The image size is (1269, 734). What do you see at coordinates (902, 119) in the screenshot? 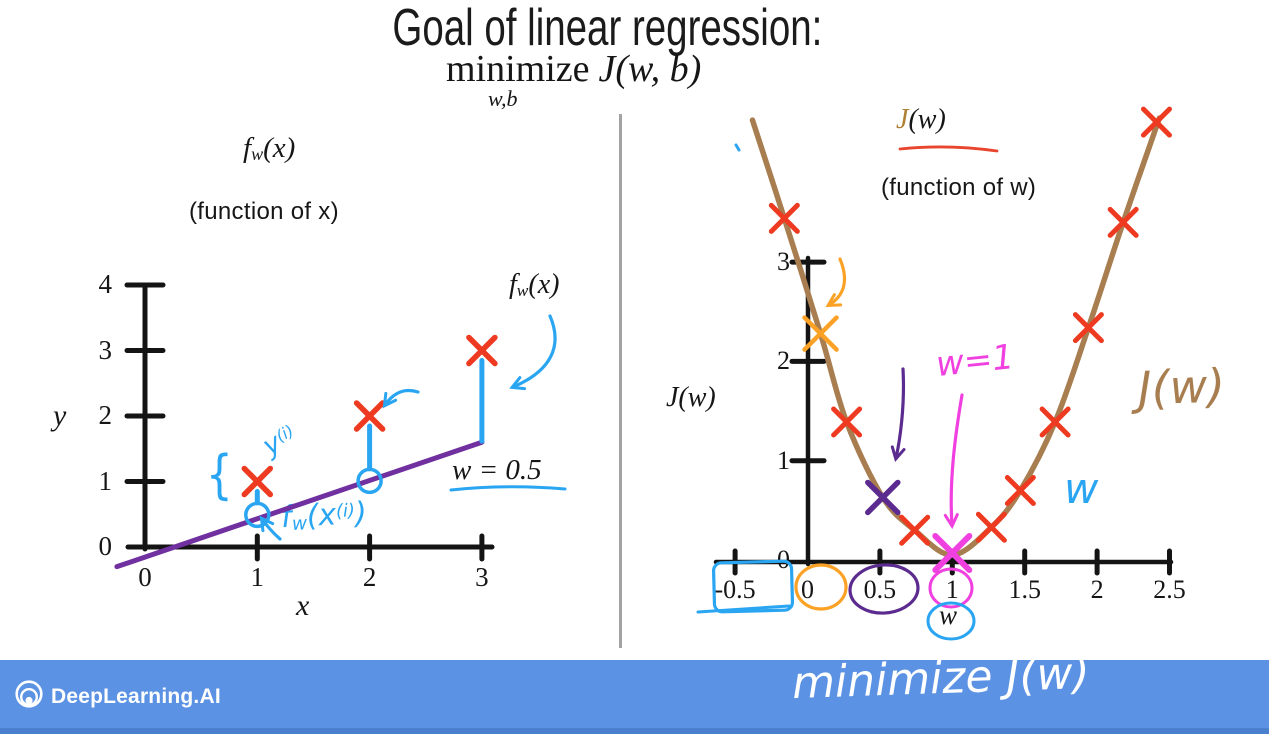
I see `cost-j-highlight: J` at bounding box center [902, 119].